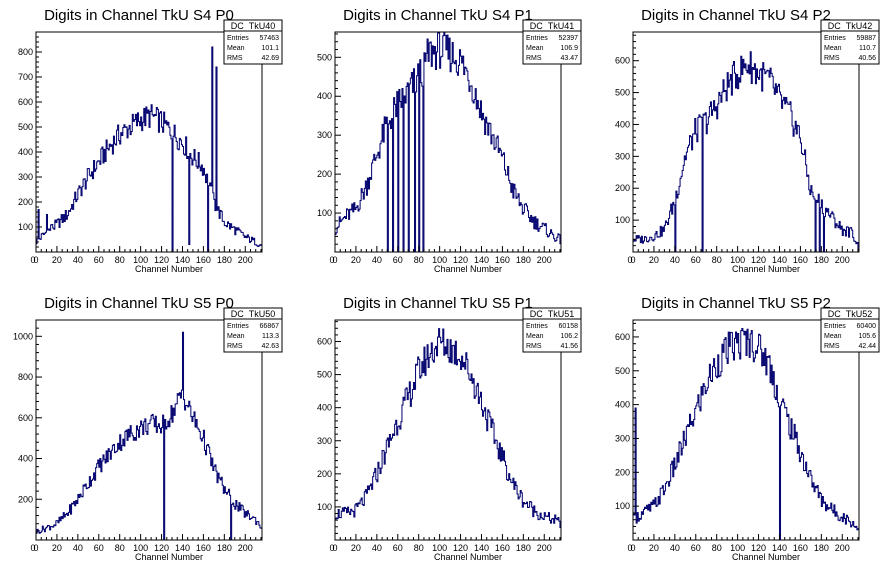 The width and height of the screenshot is (896, 574). Describe the element at coordinates (569, 326) in the screenshot. I see `stats-entries-value: 60158` at that location.